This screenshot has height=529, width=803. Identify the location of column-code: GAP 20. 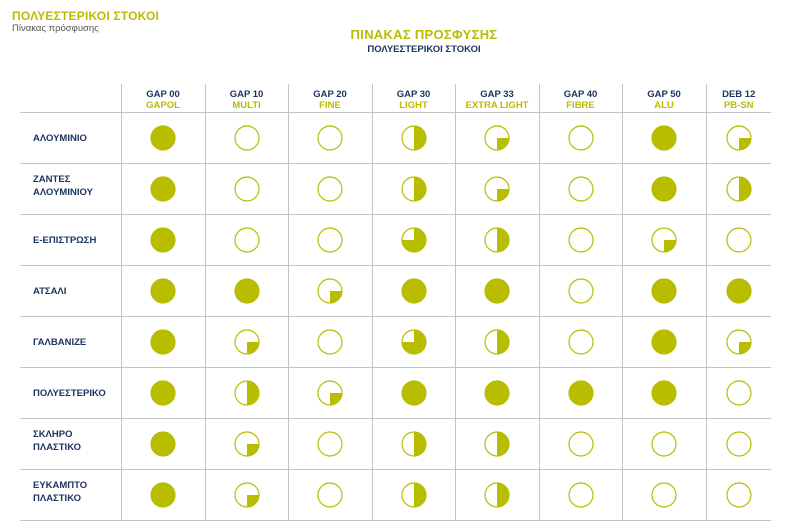
(330, 94).